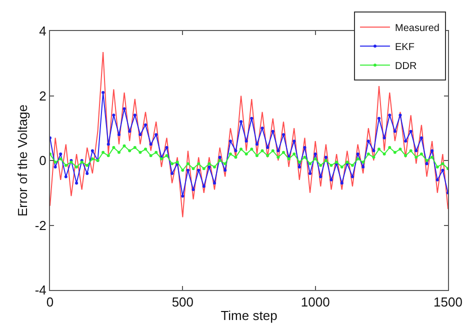 The height and width of the screenshot is (333, 474). I want to click on legend-label: EKF, so click(404, 47).